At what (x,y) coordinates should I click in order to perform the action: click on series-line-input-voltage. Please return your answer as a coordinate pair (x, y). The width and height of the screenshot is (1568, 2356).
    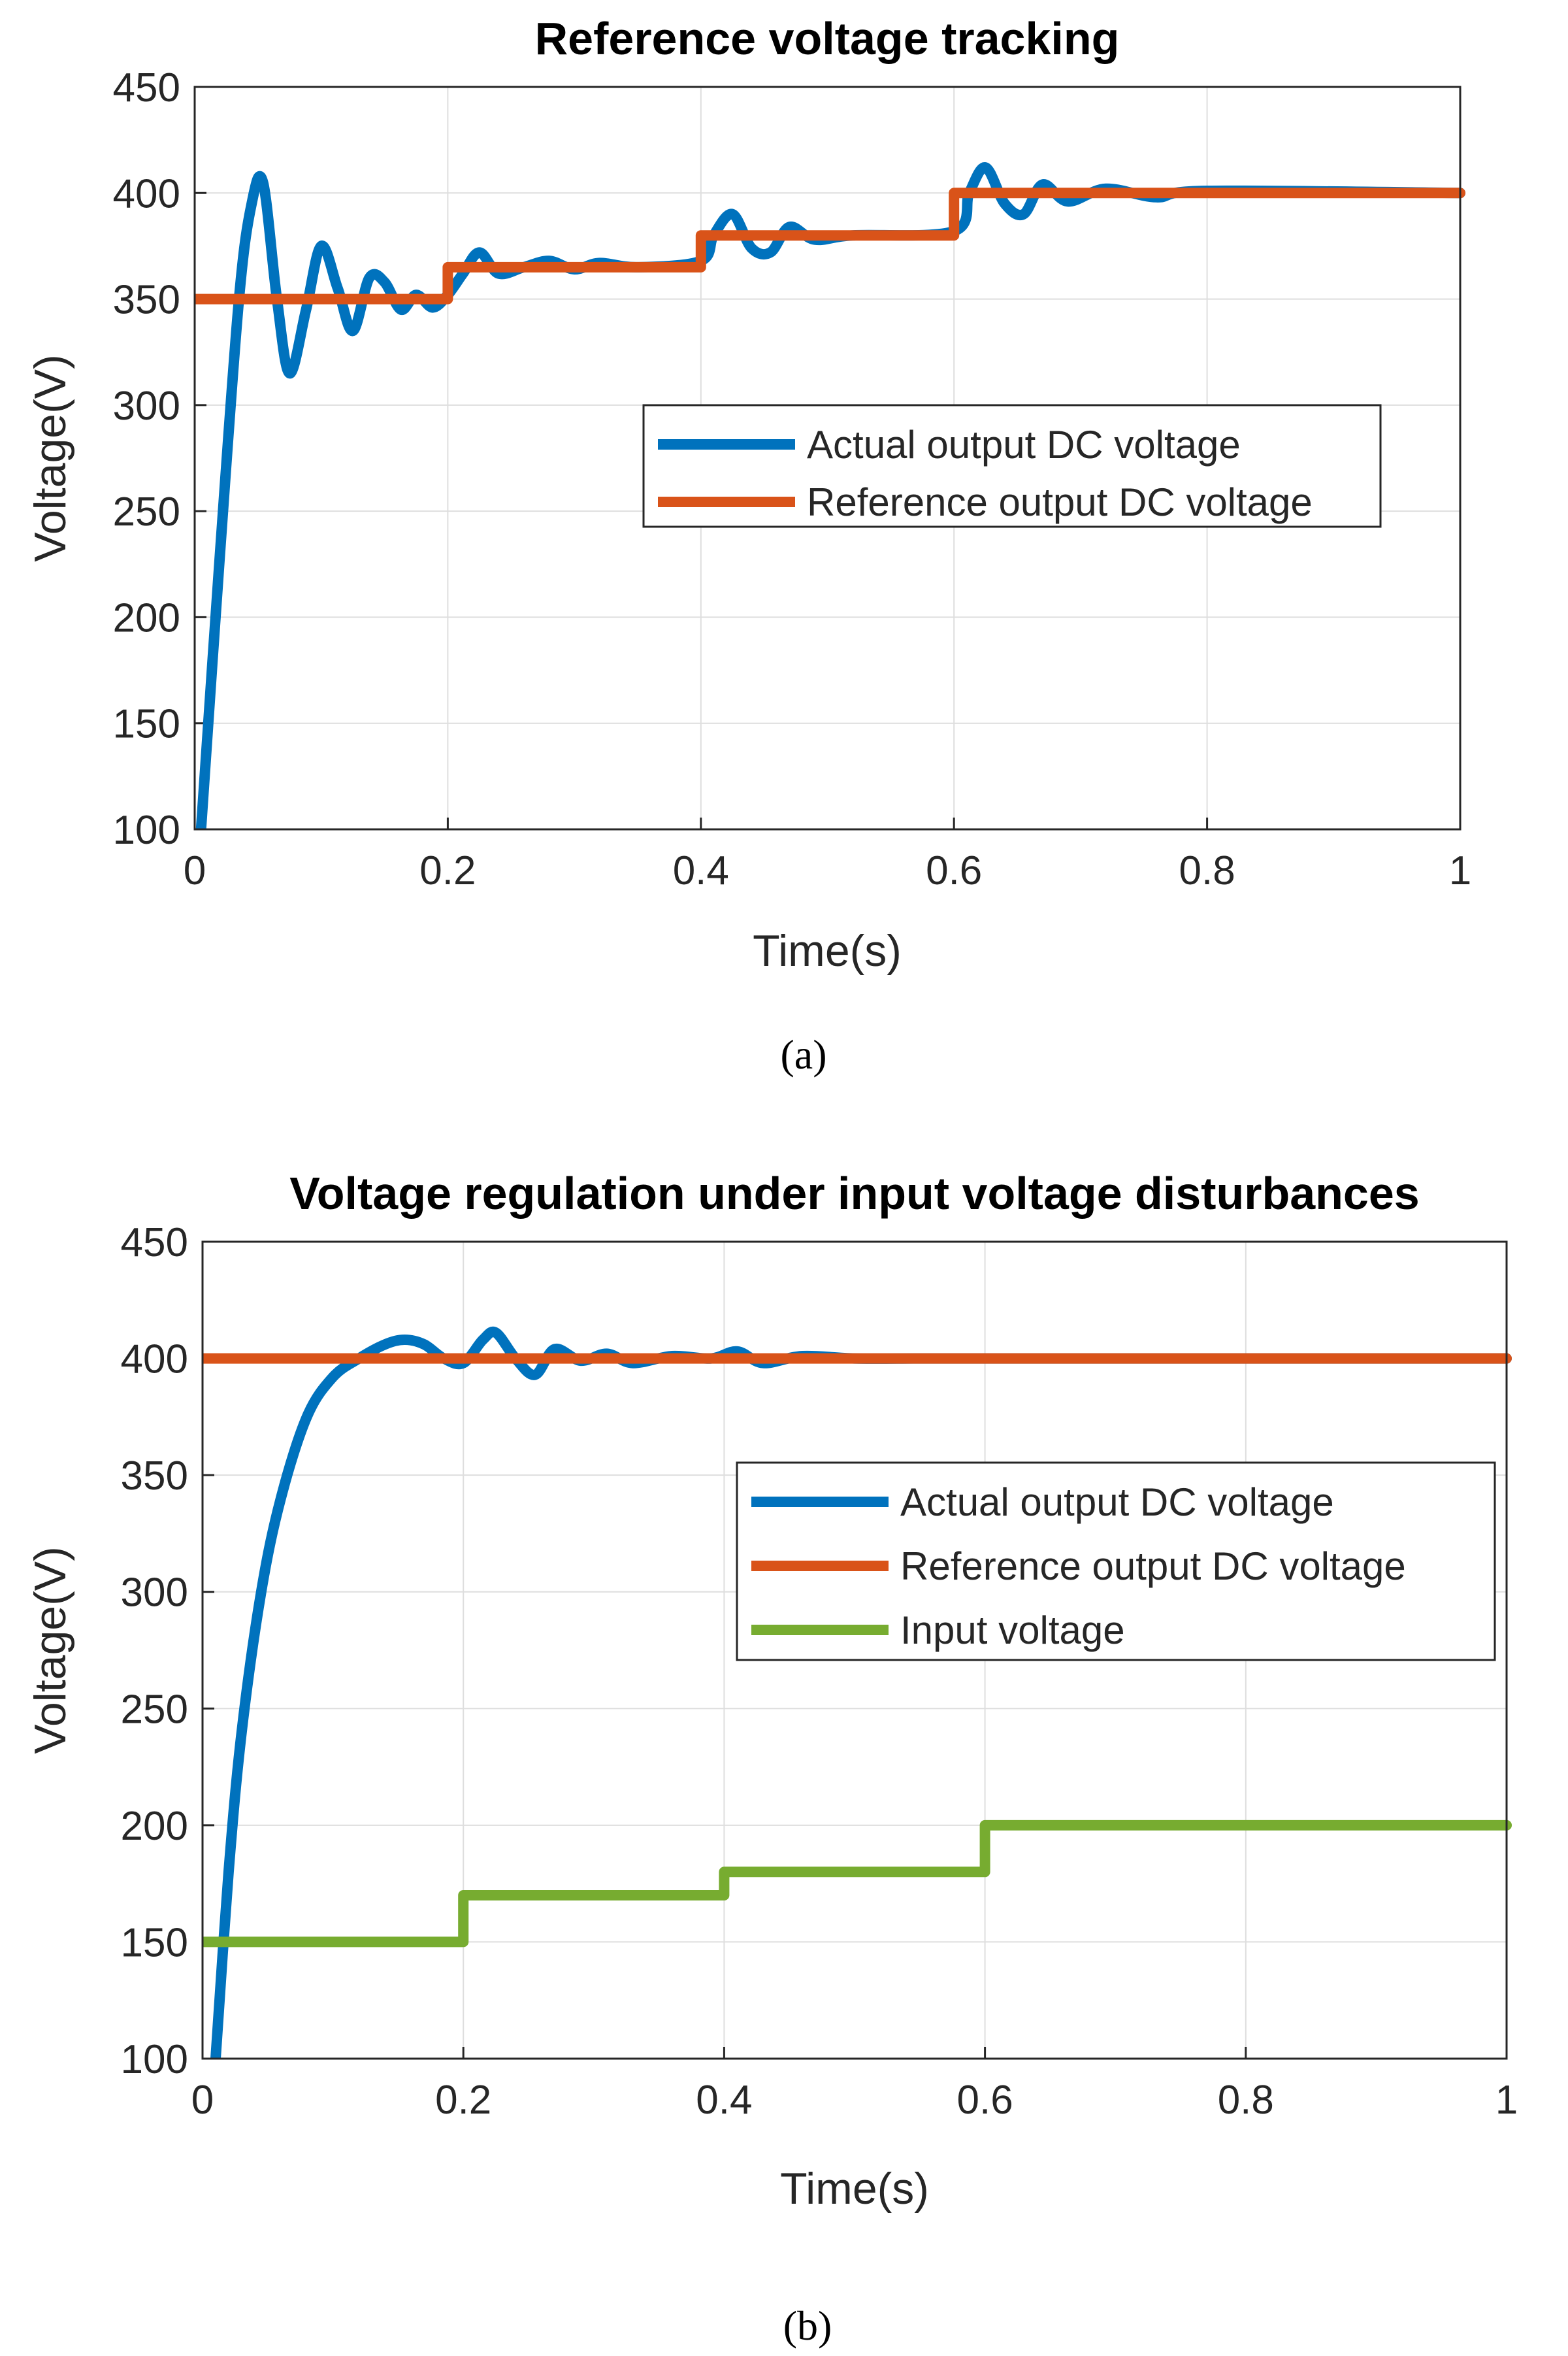
    Looking at the image, I should click on (857, 1883).